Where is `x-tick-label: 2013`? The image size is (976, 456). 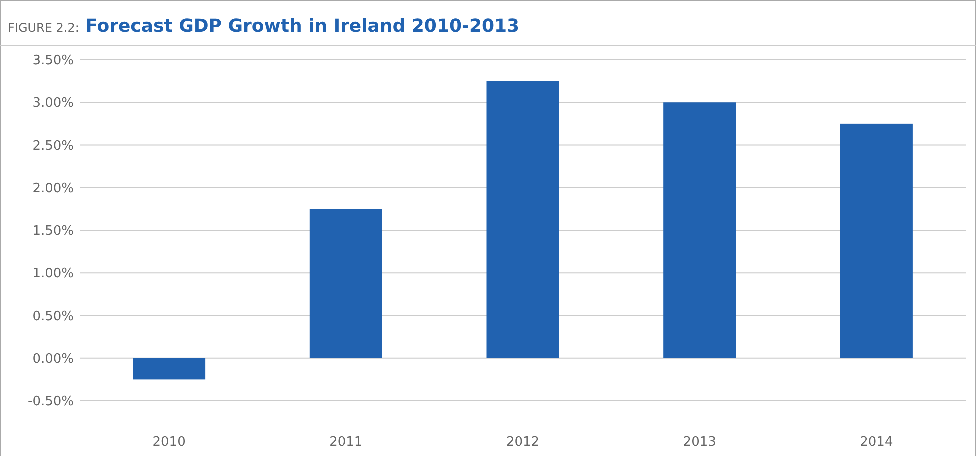
x-tick-label: 2013 is located at coordinates (699, 442).